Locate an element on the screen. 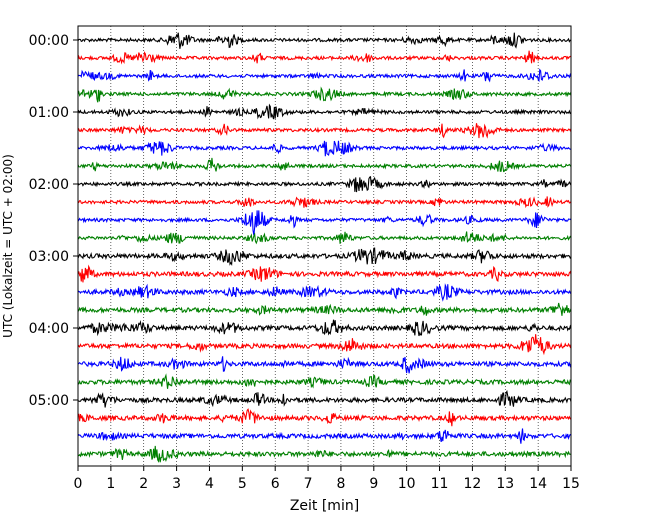 The image size is (650, 520). y-tick-label: 05:00 is located at coordinates (49, 401).